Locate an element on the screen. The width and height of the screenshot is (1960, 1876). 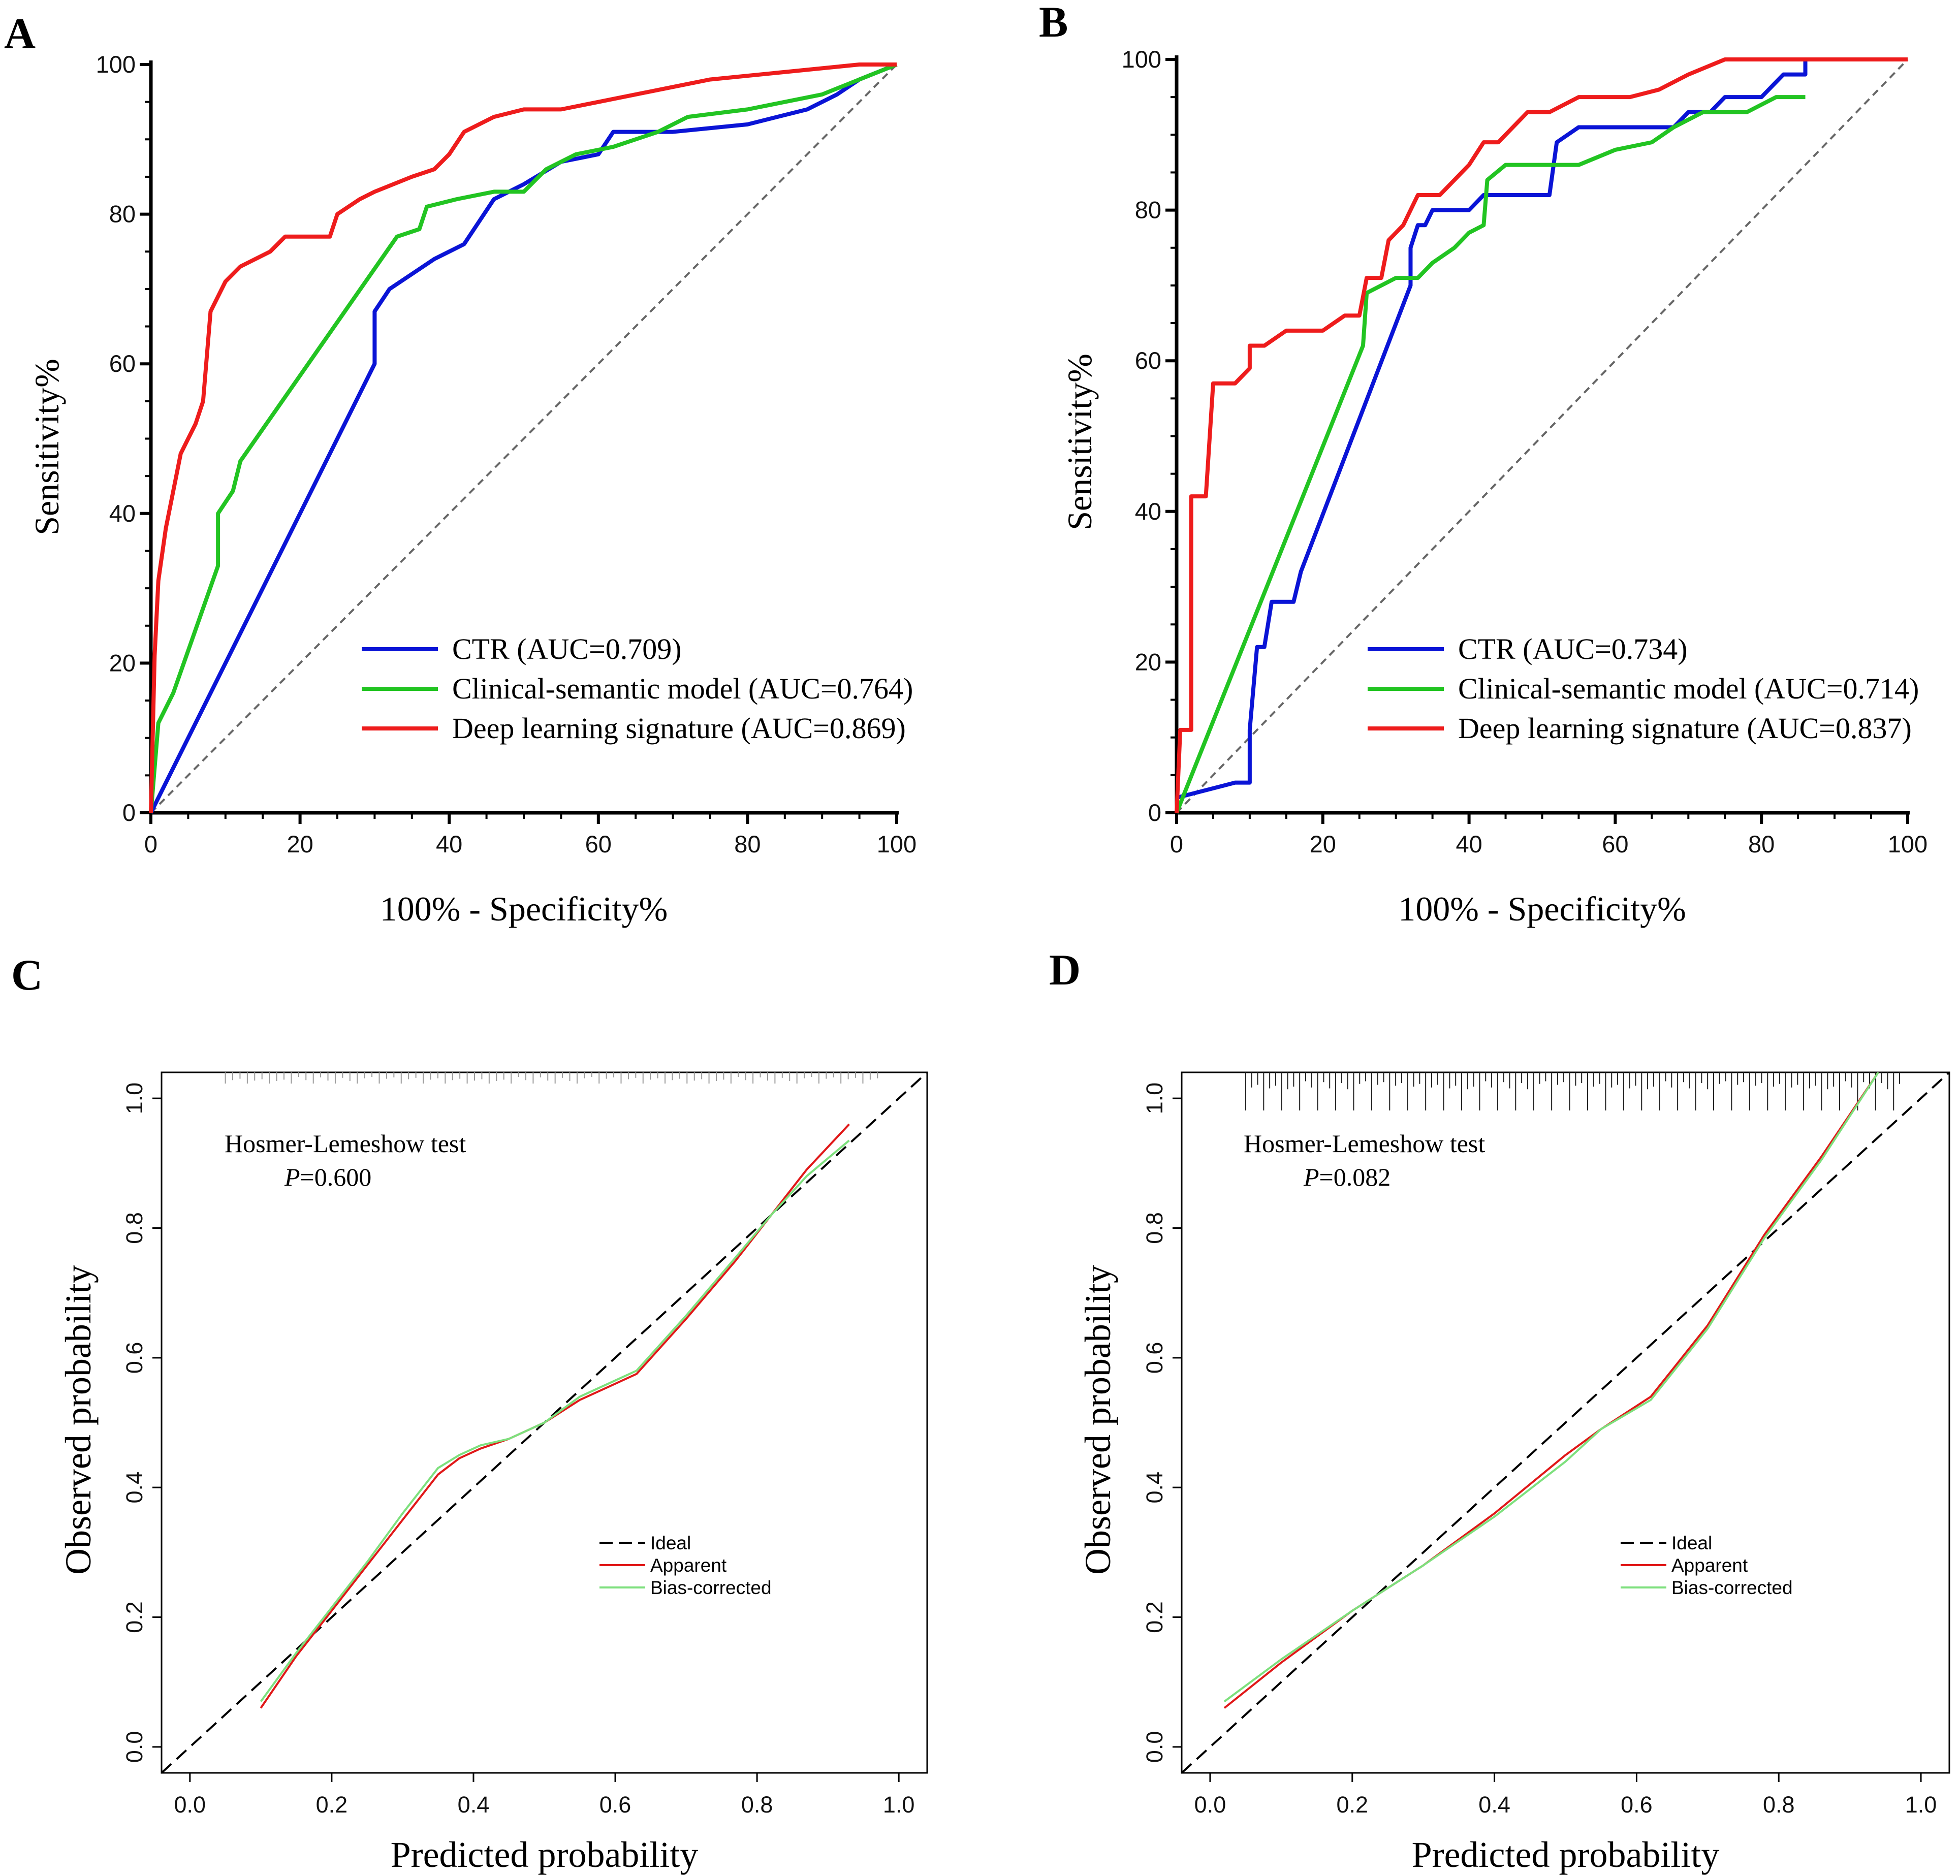
p-value: =0.600 is located at coordinates (336, 1177).